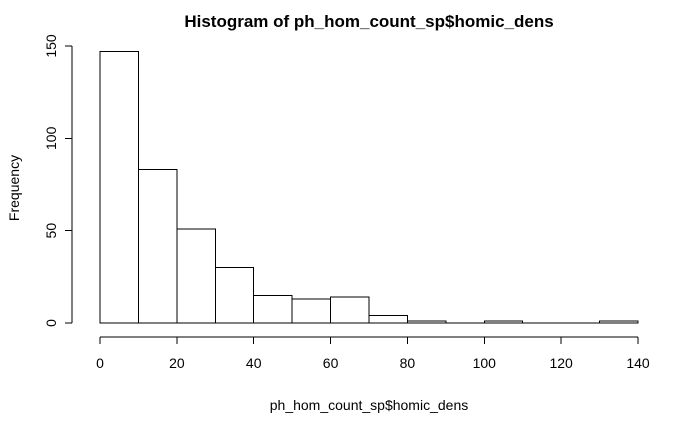 This screenshot has width=700, height=432. Describe the element at coordinates (177, 363) in the screenshot. I see `x-tick-label-1: 20` at that location.